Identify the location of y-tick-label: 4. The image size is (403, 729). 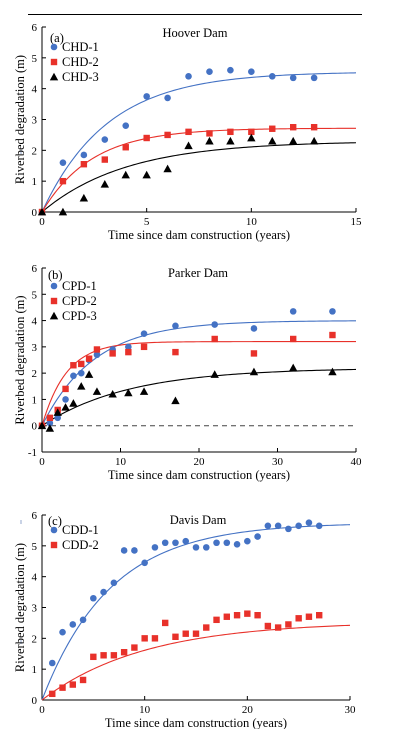
(35, 322).